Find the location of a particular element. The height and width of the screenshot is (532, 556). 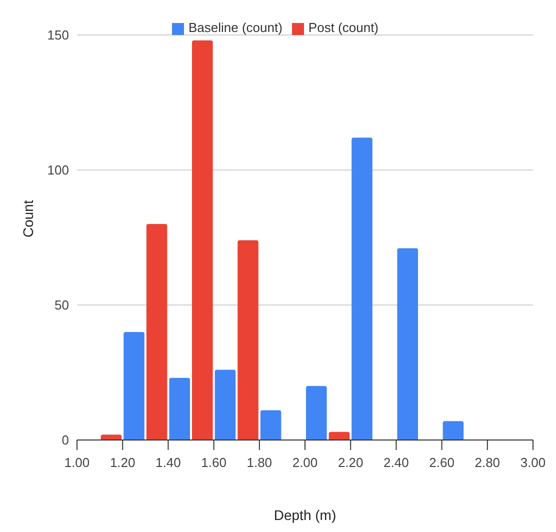

x-tick-label: 1.80 is located at coordinates (259, 462).